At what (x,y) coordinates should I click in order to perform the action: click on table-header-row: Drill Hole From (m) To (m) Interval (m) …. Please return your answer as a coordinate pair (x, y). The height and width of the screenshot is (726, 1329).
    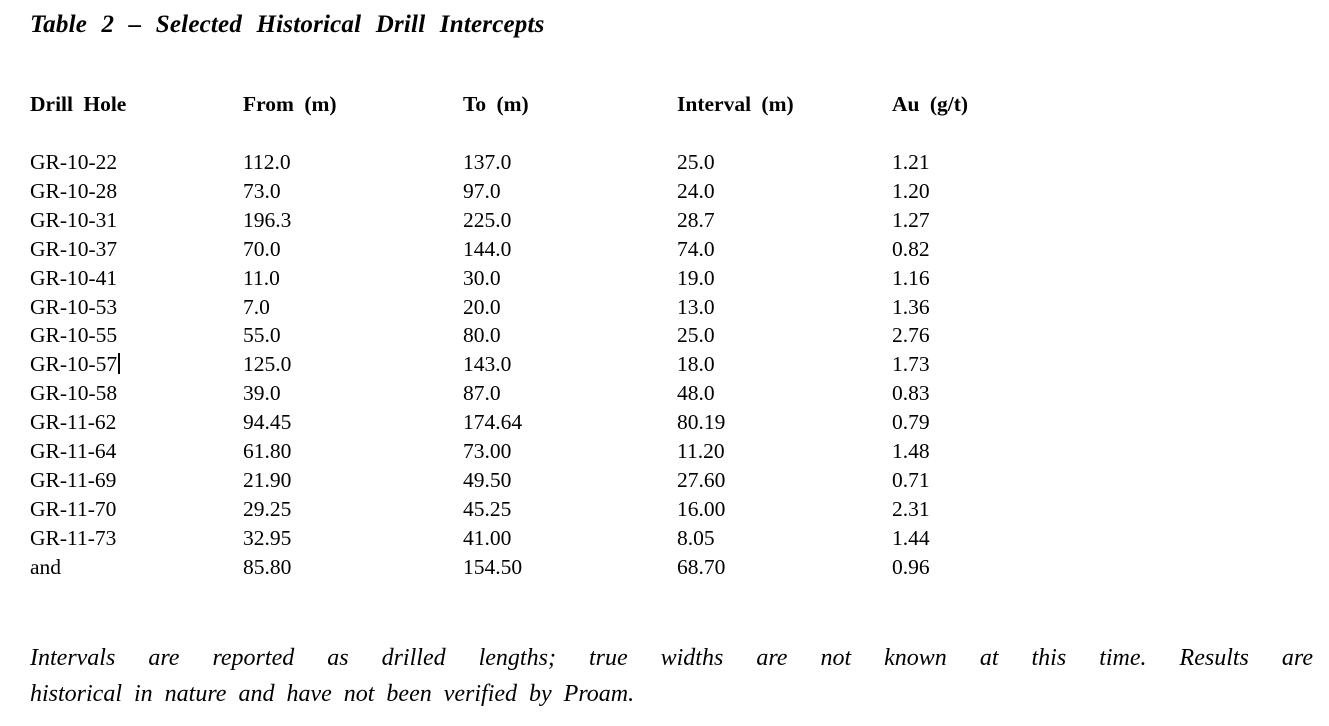
    Looking at the image, I should click on (664, 104).